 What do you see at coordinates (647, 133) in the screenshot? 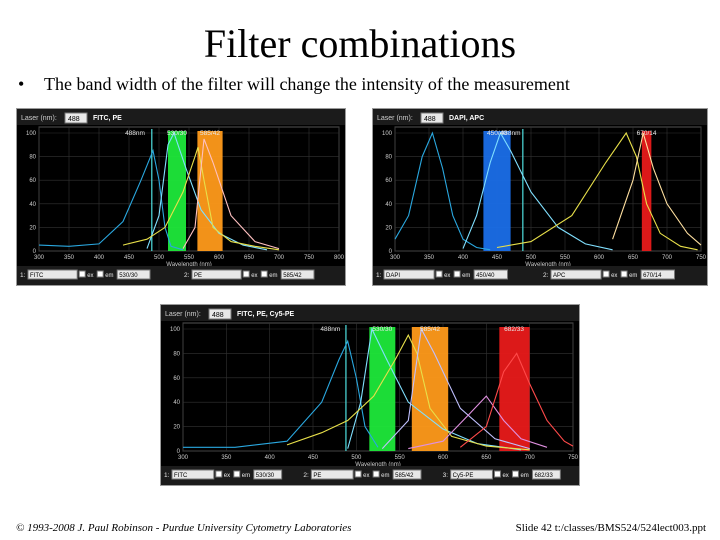
I see `band-label: 670/14` at bounding box center [647, 133].